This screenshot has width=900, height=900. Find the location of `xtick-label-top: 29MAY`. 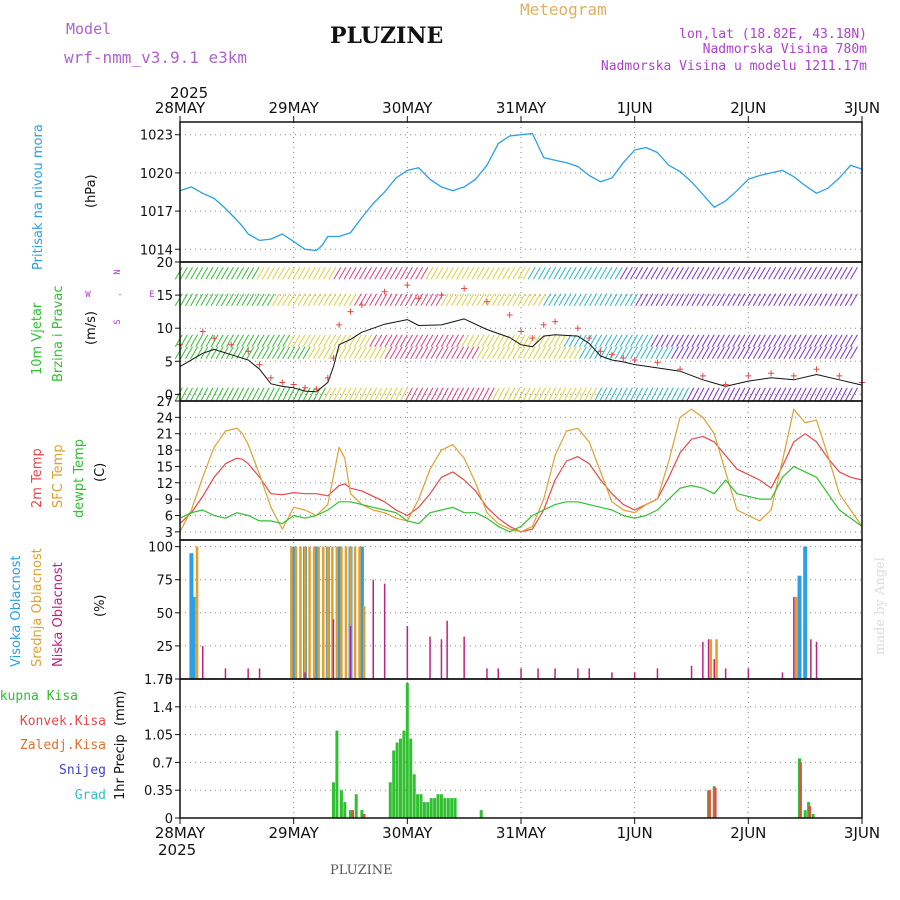

xtick-label-top: 29MAY is located at coordinates (294, 108).